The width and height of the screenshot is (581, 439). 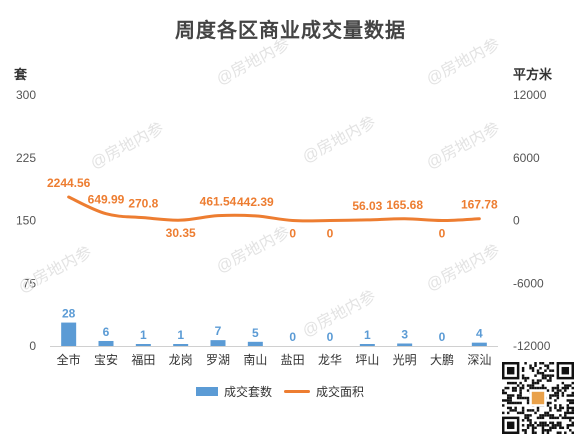 I want to click on bar-data-label: 7, so click(x=218, y=331).